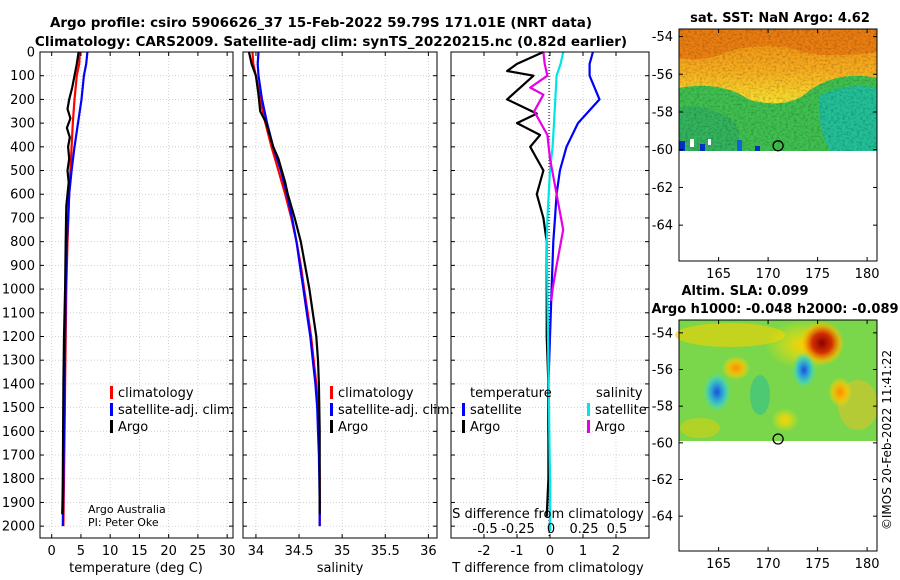  I want to click on legend-marker-sal-satellite, so click(588, 409).